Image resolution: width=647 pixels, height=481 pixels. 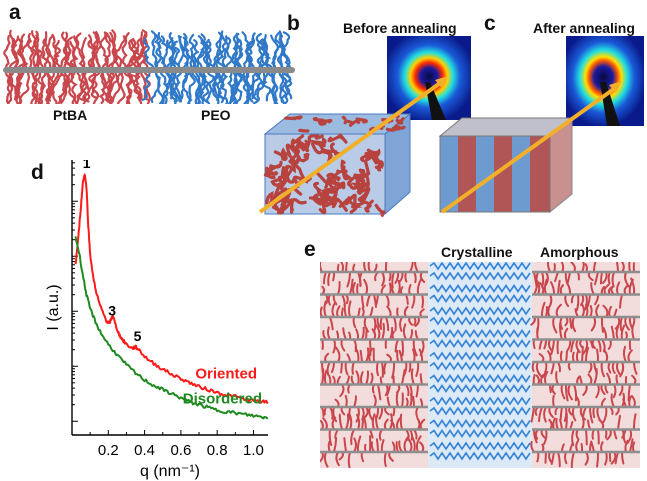 What do you see at coordinates (441, 82) in the screenshot?
I see `beam-arrowhead` at bounding box center [441, 82].